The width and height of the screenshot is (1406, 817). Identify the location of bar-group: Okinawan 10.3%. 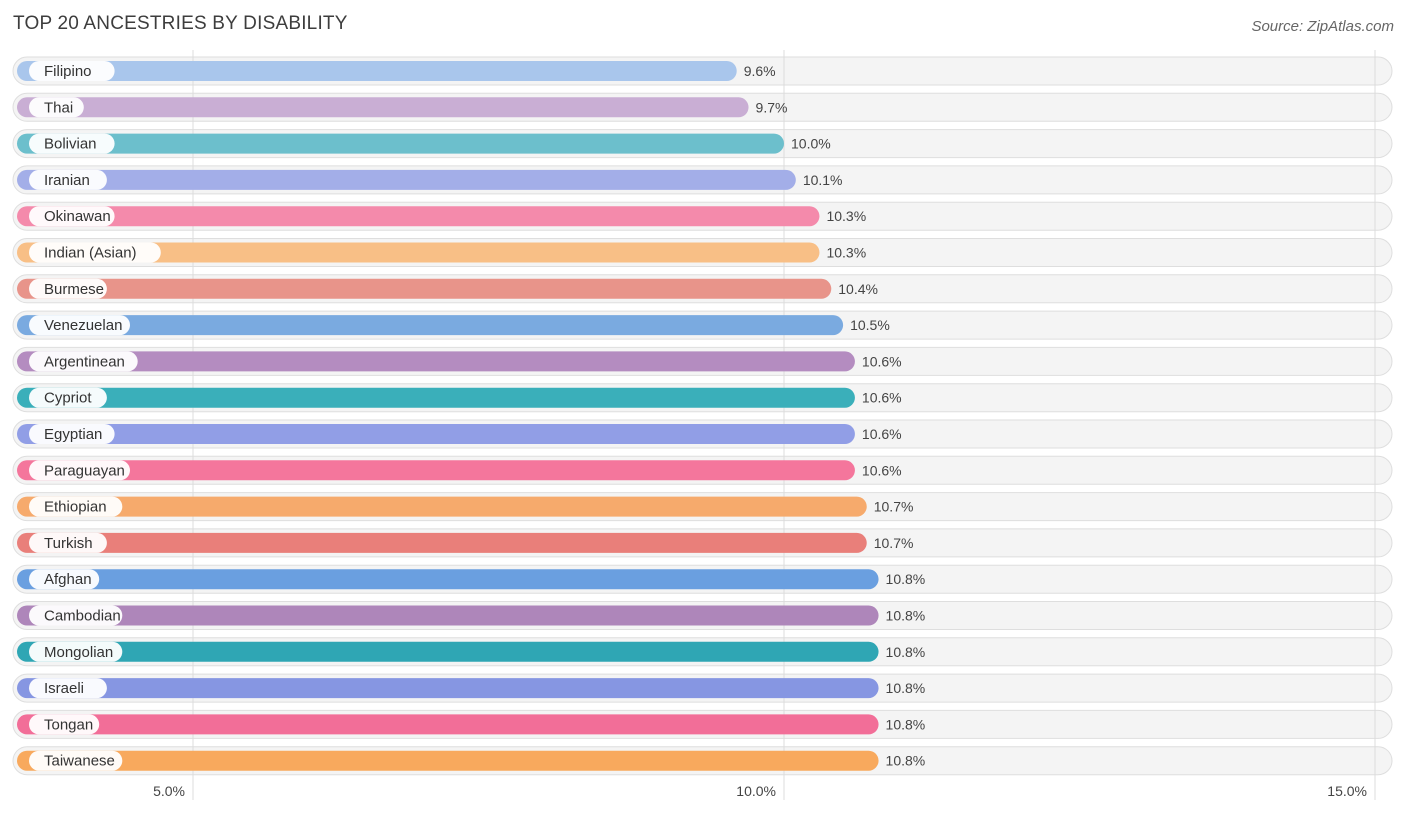
(441, 216).